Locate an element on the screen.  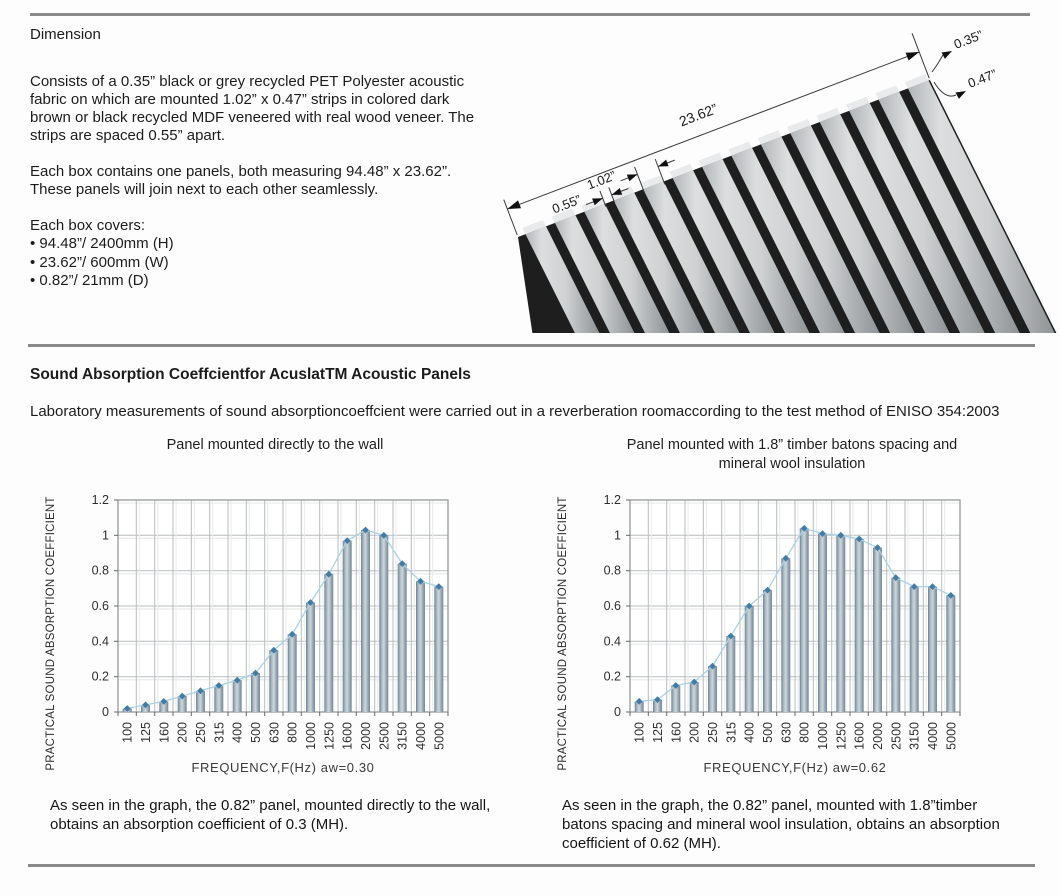
svg-text: 0.35” is located at coordinates (968, 39).